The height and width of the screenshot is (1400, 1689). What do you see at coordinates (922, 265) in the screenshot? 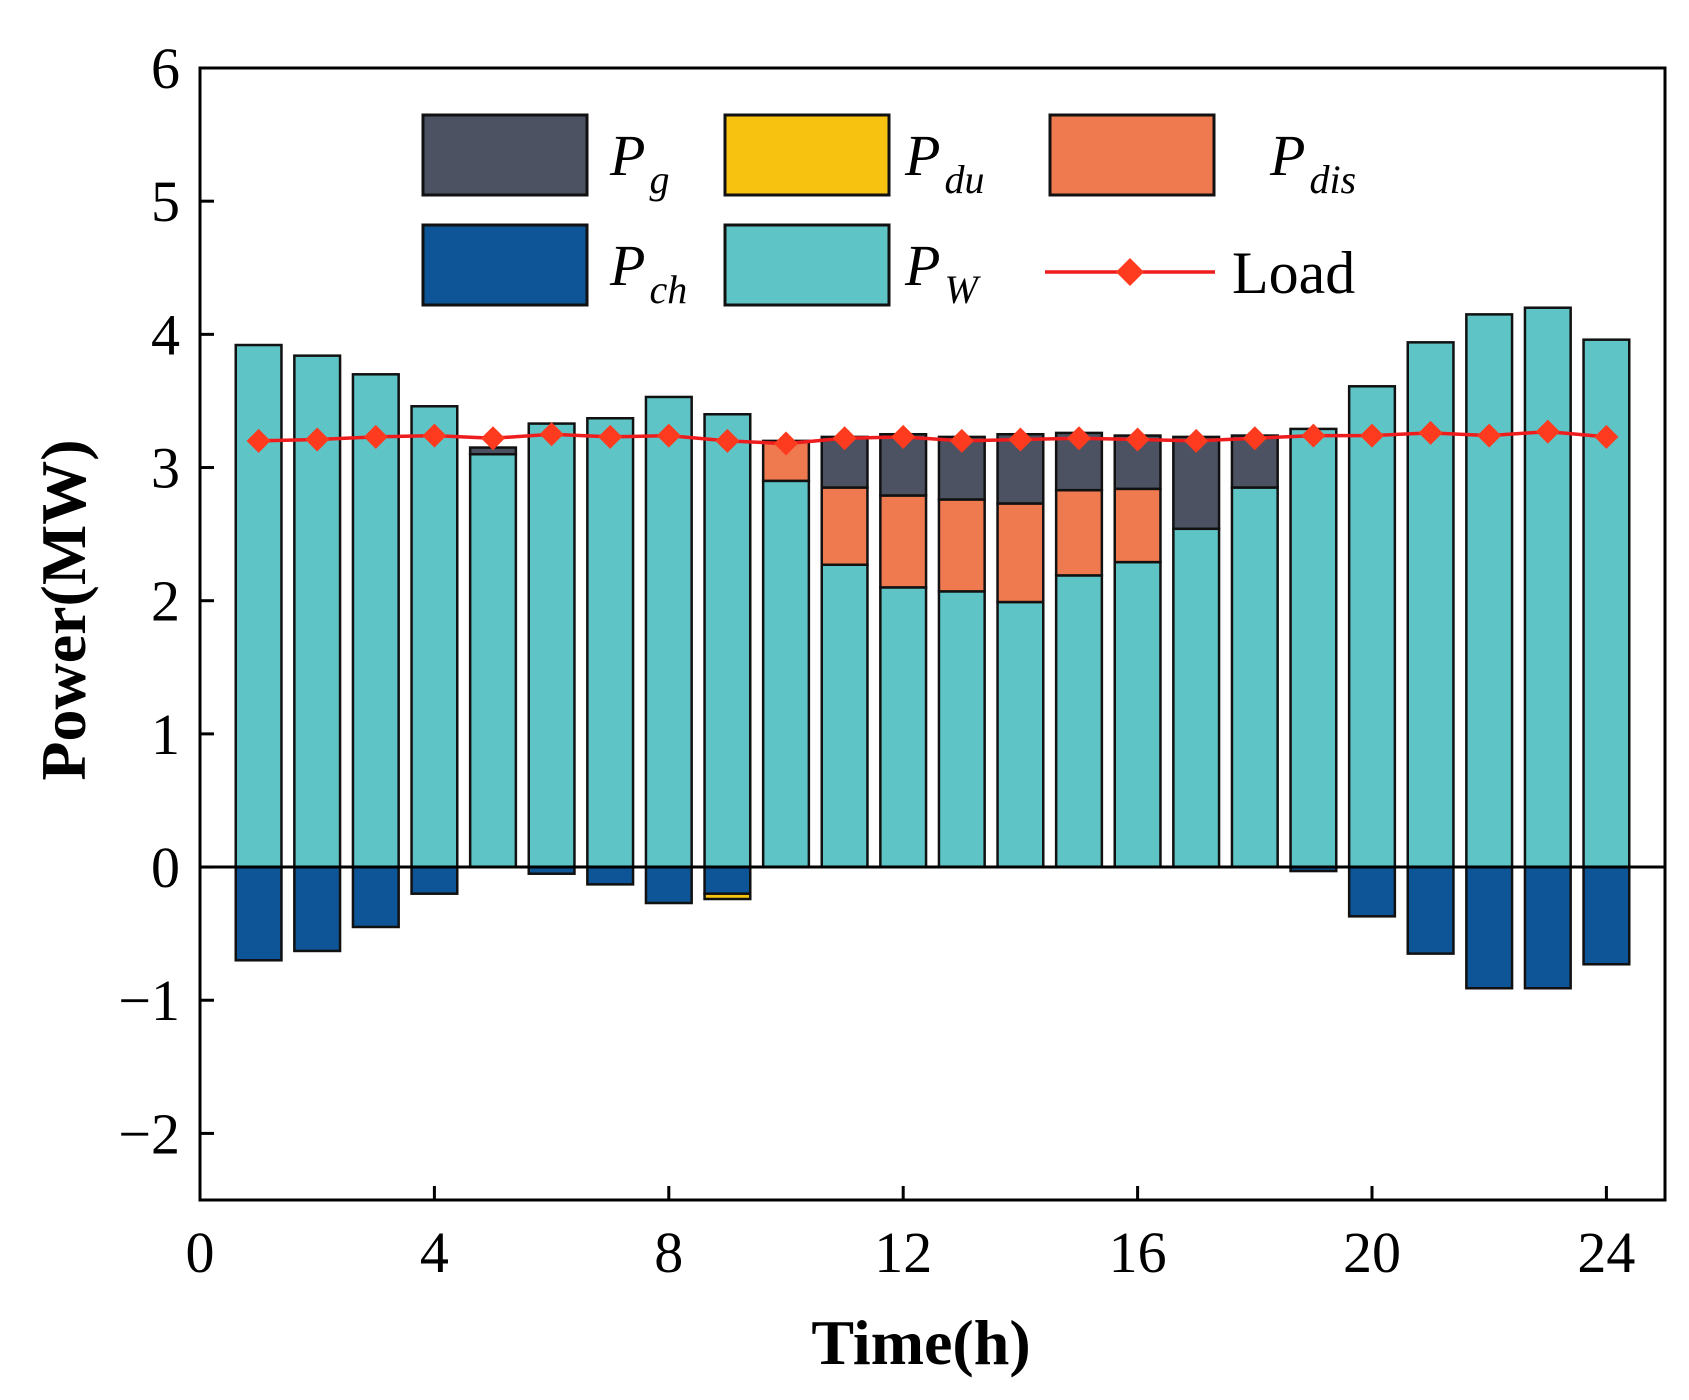
I see `legend-label-main-p-w: P` at bounding box center [922, 265].